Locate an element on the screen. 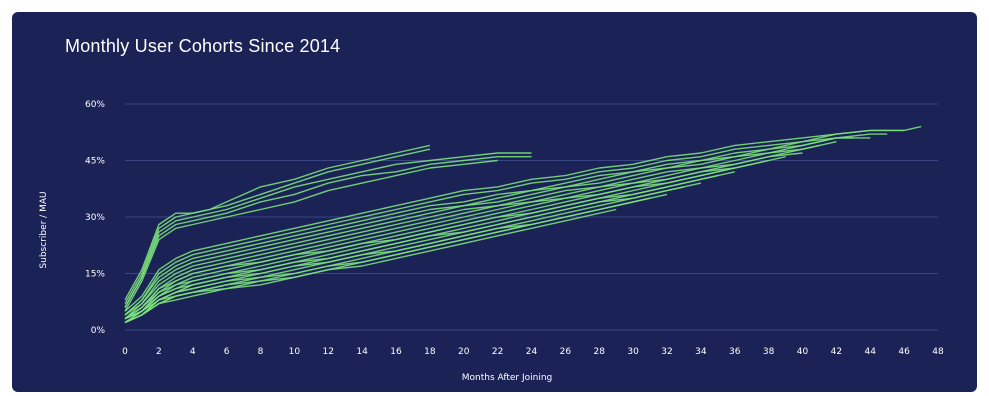 The image size is (989, 396). x-tick-label: 8 is located at coordinates (261, 352).